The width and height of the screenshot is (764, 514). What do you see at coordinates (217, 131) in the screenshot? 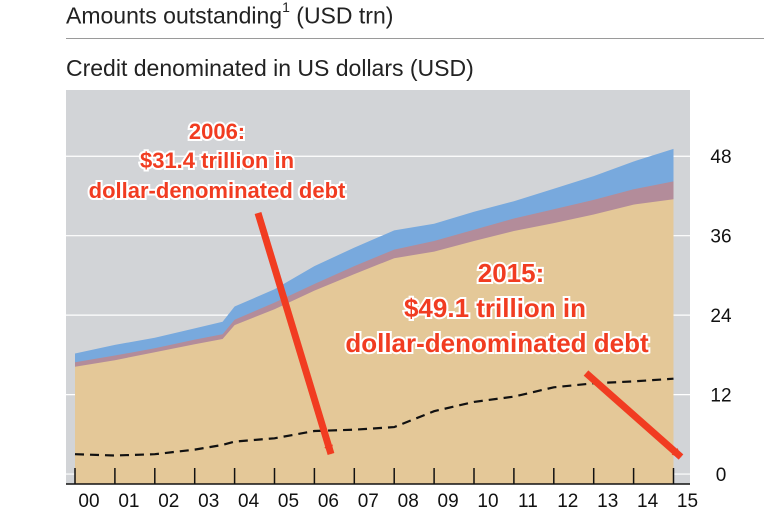
I see `annotation-2006-line-1: 2006:` at bounding box center [217, 131].